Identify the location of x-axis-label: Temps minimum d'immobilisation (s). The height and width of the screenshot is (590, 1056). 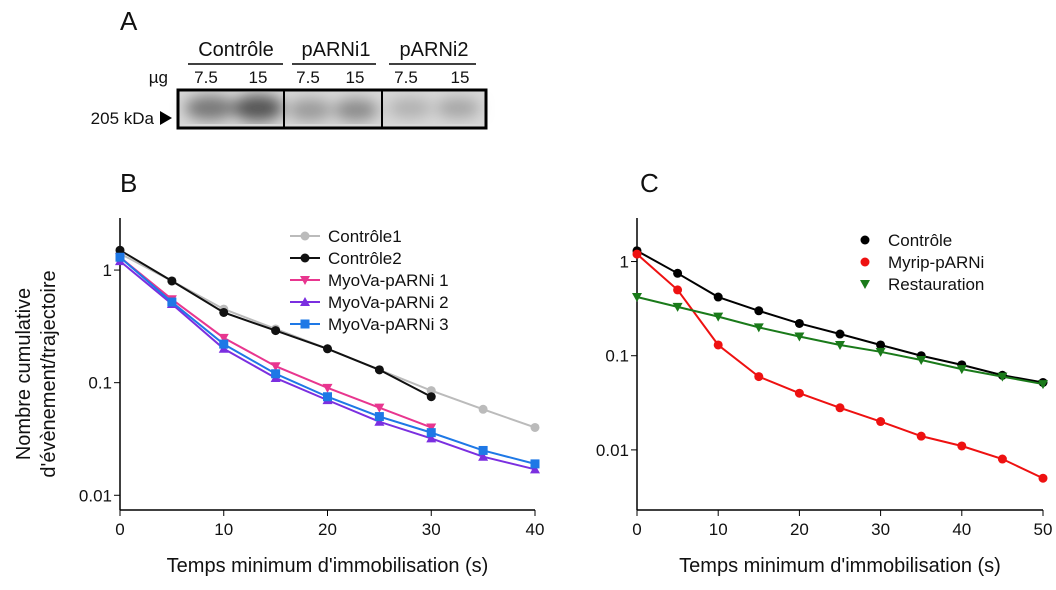
(840, 566).